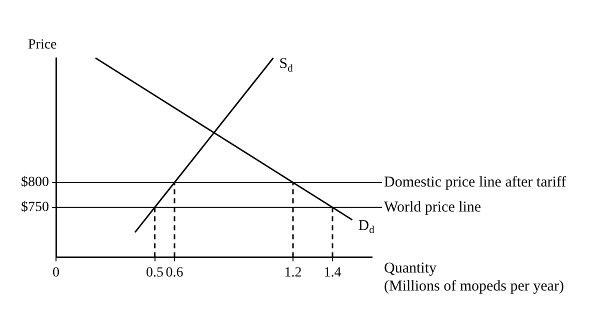 This screenshot has height=332, width=600. I want to click on x-tick-label: 0.6, so click(175, 272).